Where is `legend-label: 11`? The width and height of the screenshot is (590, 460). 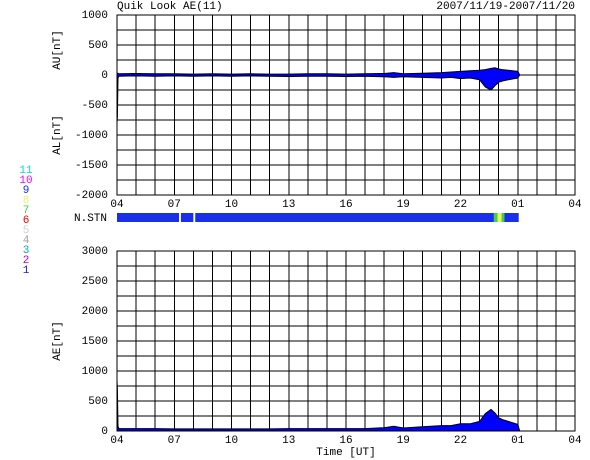 legend-label: 11 is located at coordinates (26, 171).